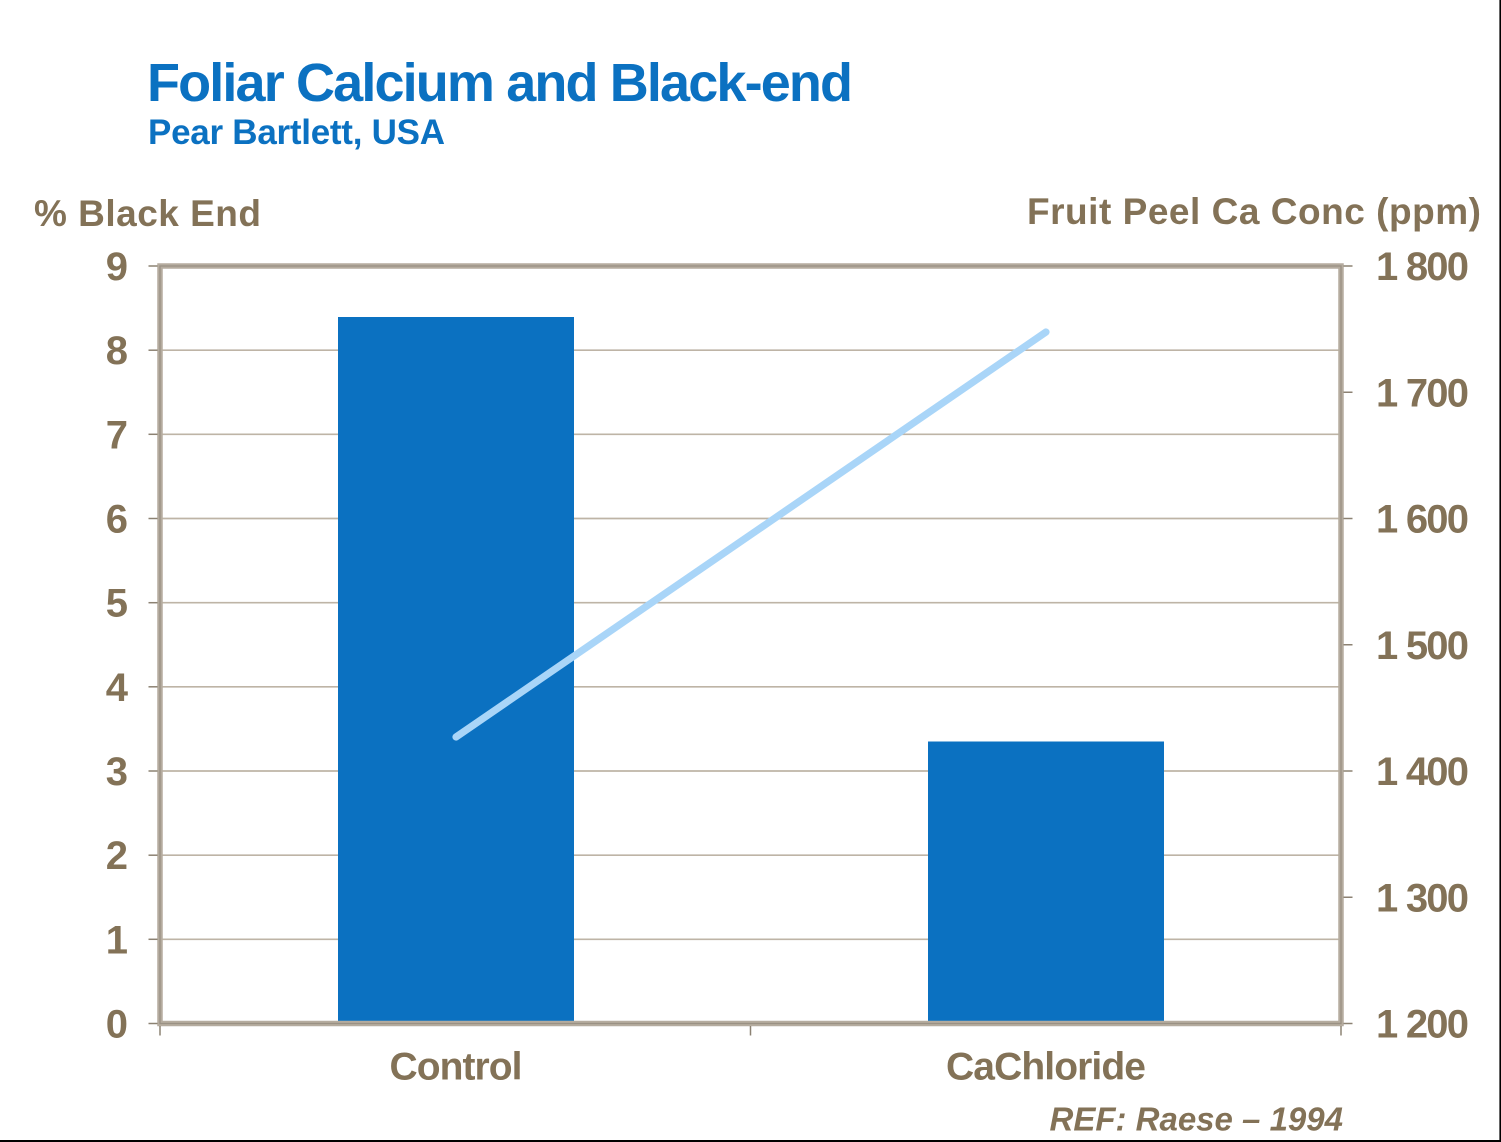  Describe the element at coordinates (1422, 267) in the screenshot. I see `svg-text: 1 800` at that location.